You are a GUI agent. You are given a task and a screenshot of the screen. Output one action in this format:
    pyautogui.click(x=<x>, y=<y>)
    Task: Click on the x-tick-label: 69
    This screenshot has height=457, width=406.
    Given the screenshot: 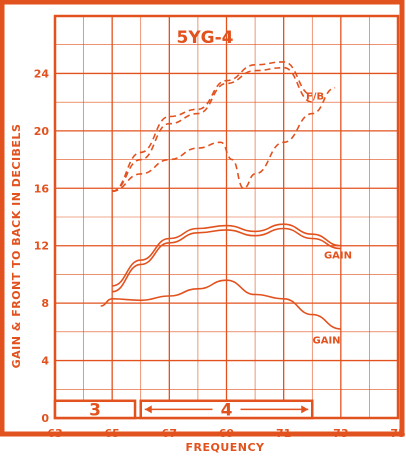 What is the action you would take?
    pyautogui.click(x=226, y=433)
    